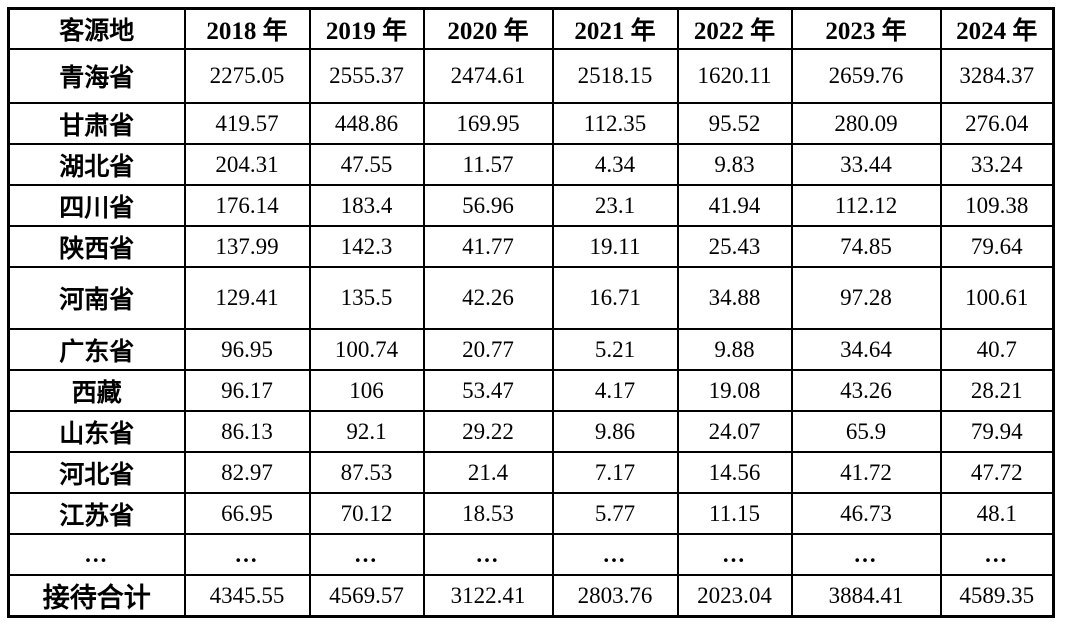 This screenshot has height=643, width=1080. I want to click on header-cell-year: 2023 年, so click(866, 28).